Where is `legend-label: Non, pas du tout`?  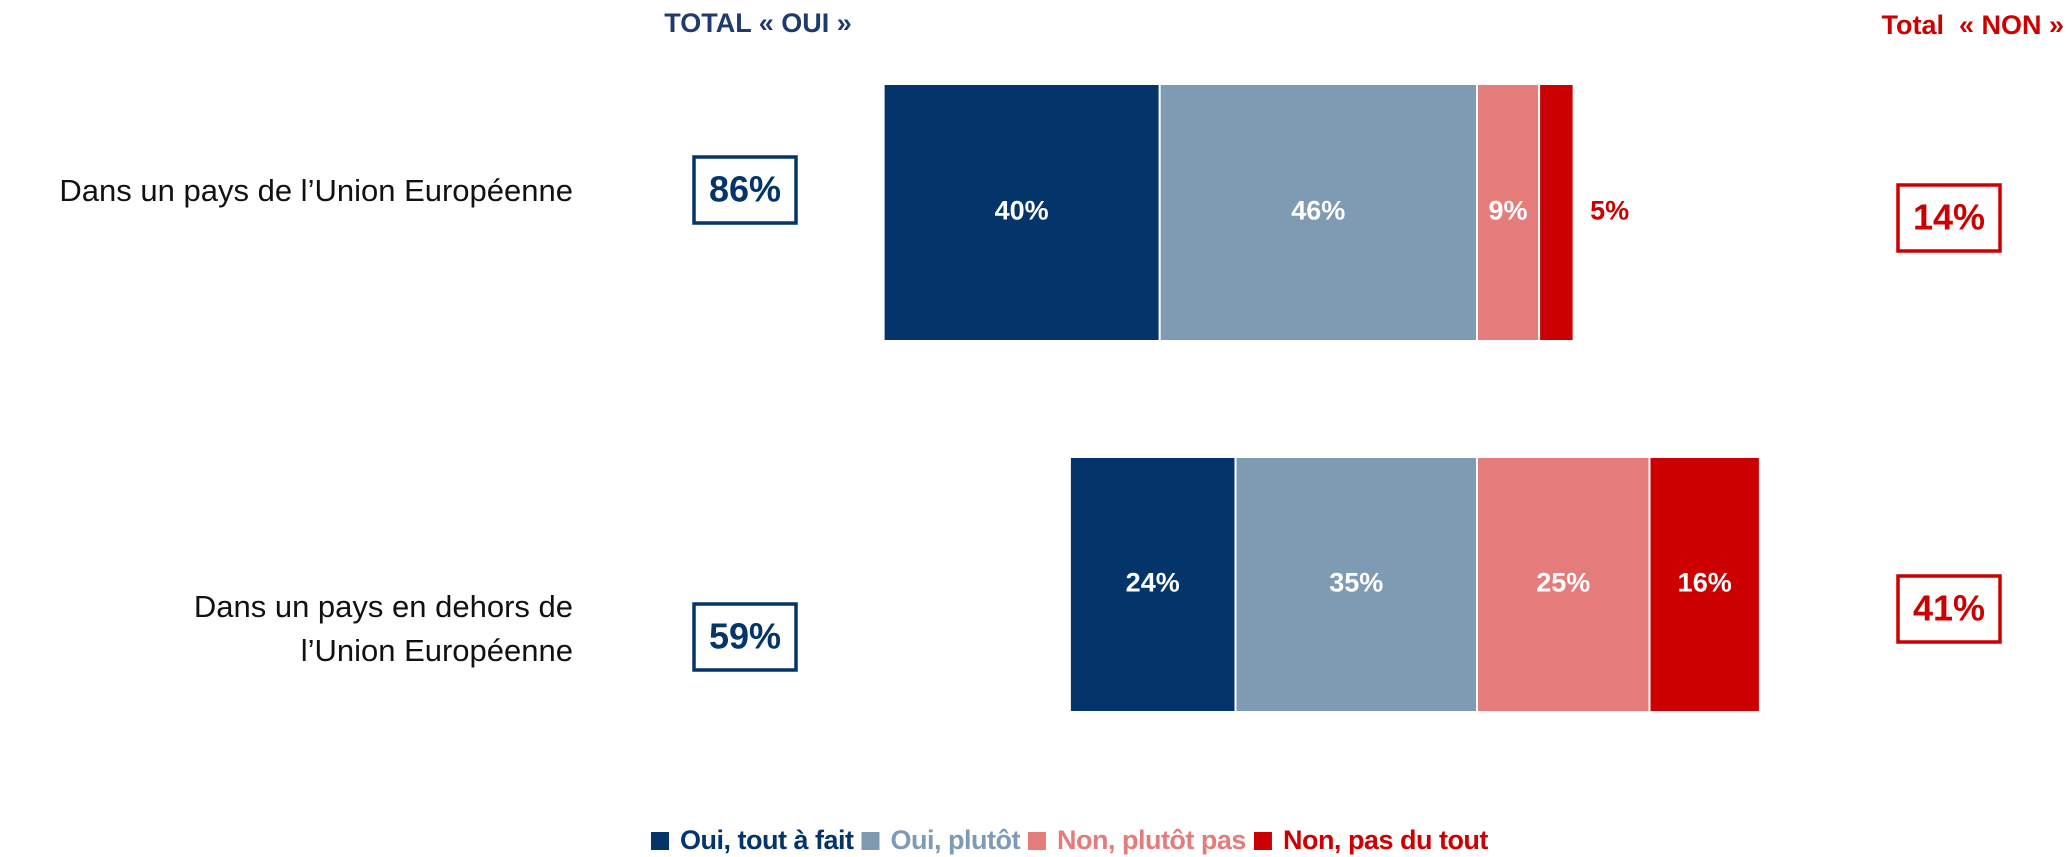
legend-label: Non, pas du tout is located at coordinates (1385, 840).